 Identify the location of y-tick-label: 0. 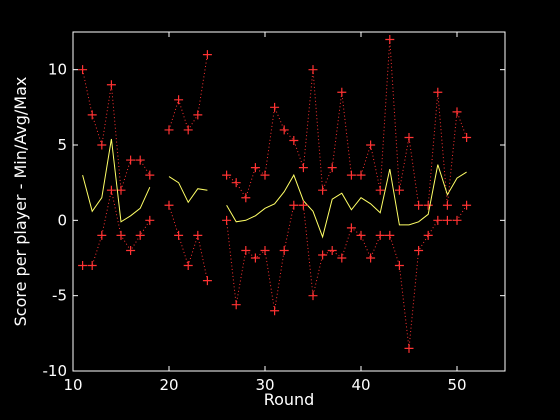
(62, 220).